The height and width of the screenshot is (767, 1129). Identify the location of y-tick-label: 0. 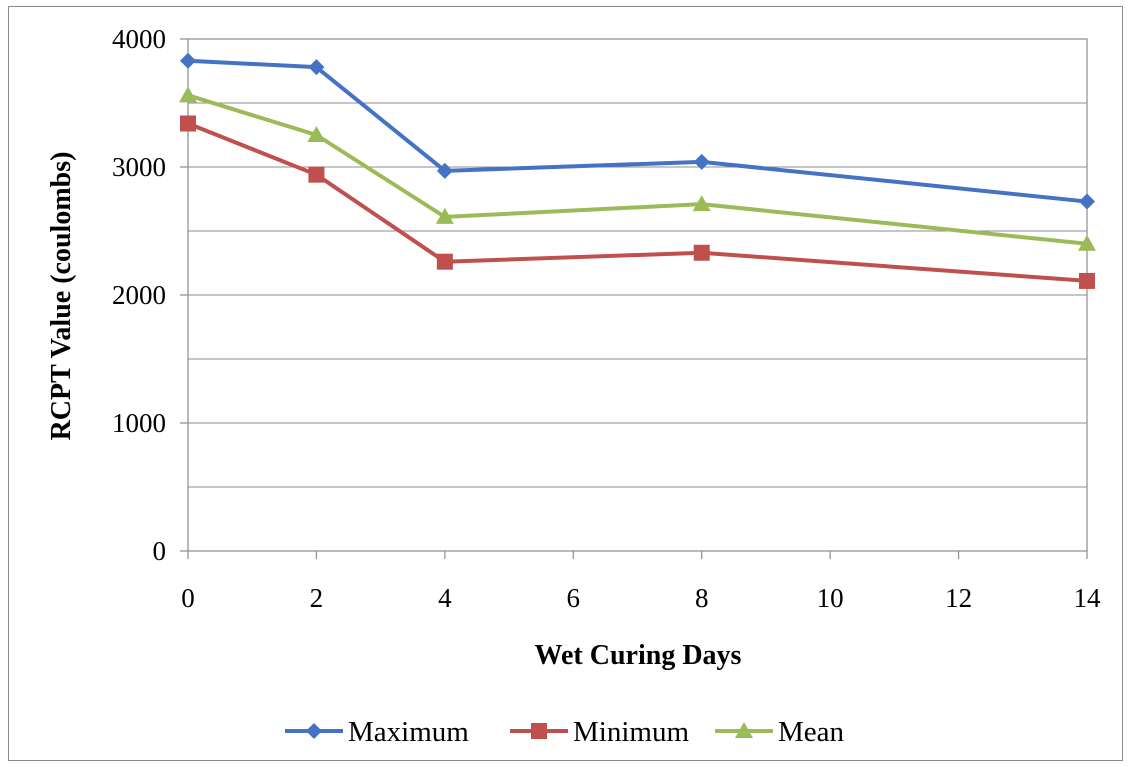
(160, 551).